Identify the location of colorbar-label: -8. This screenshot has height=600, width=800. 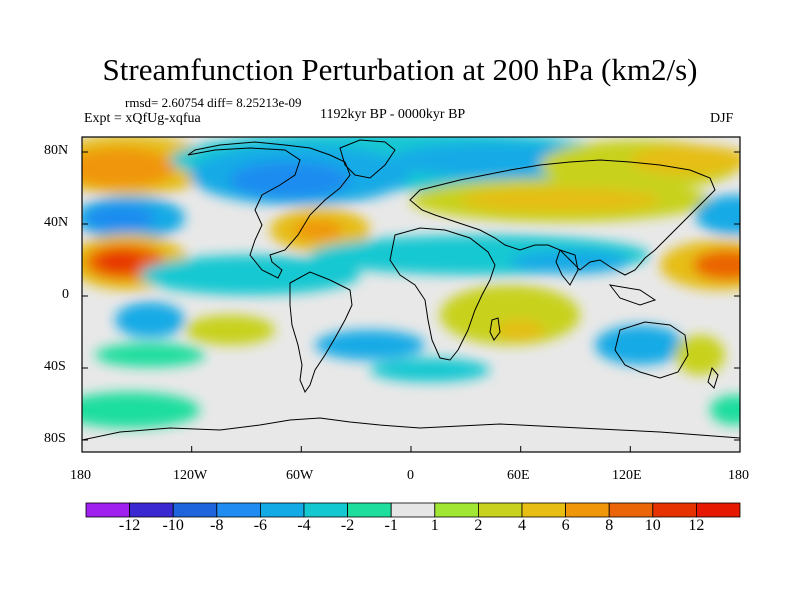
(217, 525).